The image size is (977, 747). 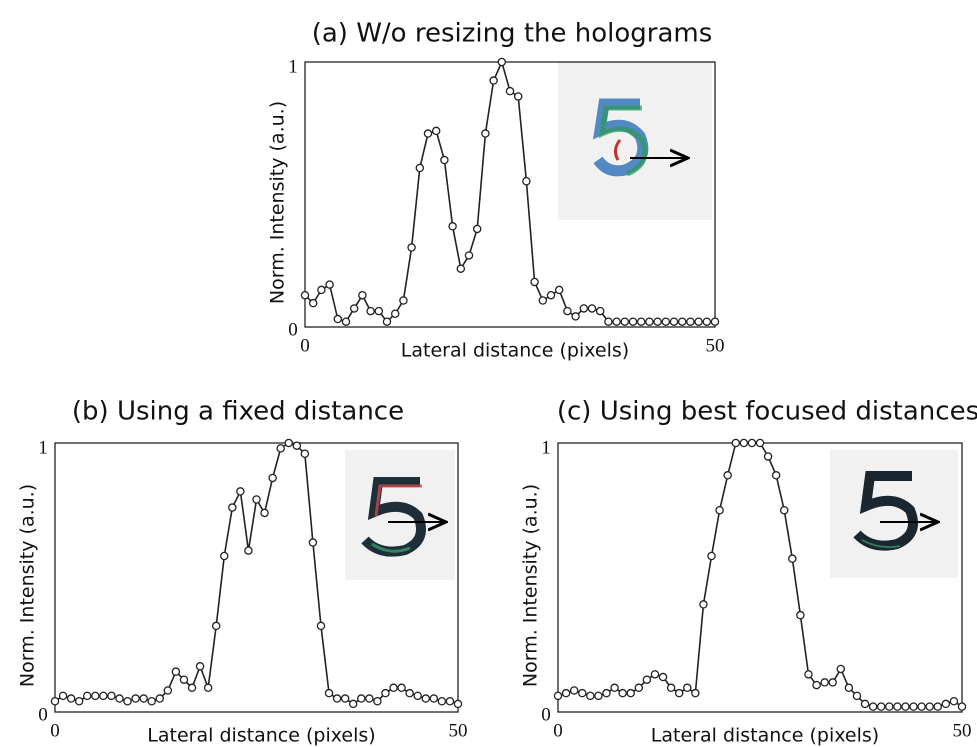 I want to click on chart-title: (c) Using best focused distances, so click(x=767, y=412).